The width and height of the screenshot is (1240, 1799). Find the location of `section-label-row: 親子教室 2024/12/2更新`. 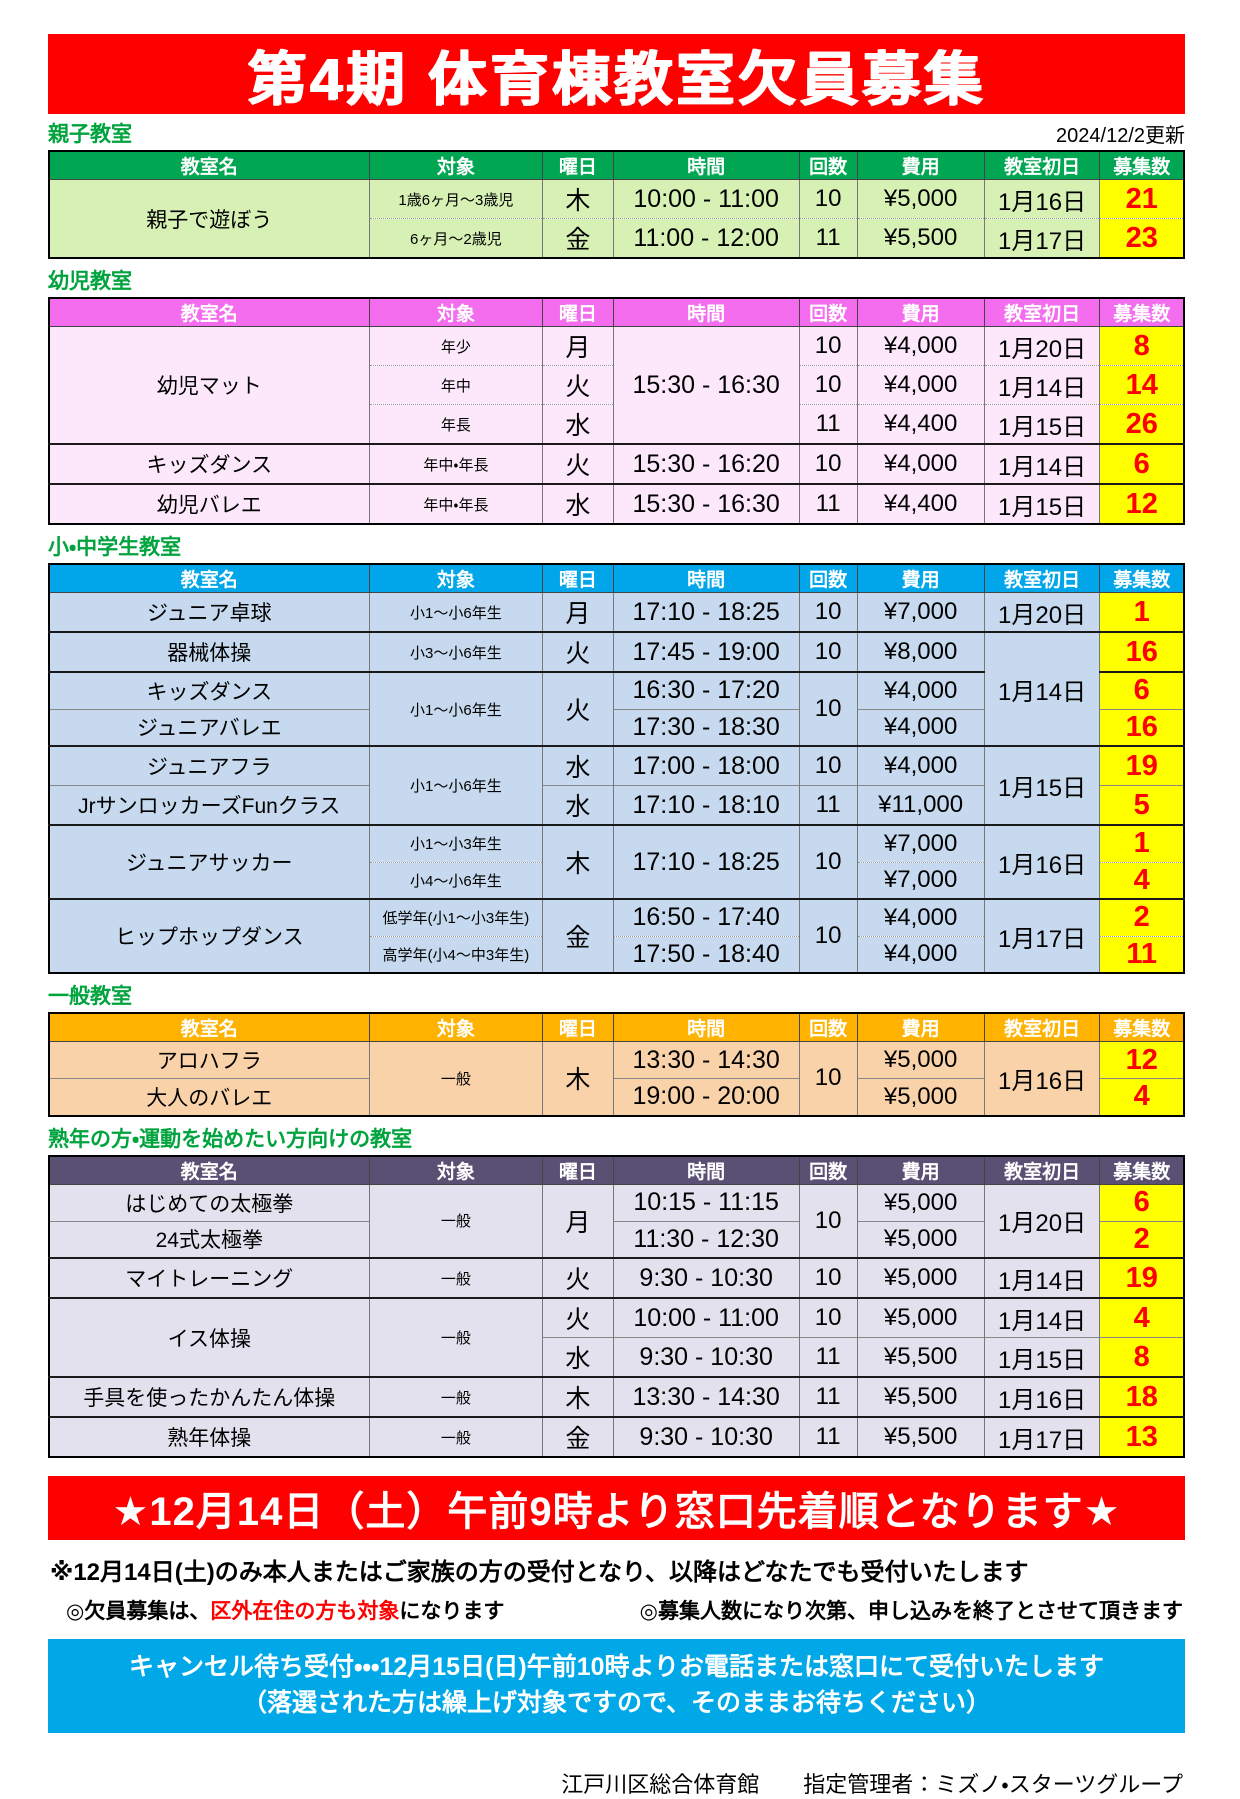

section-label-row: 親子教室 2024/12/2更新 is located at coordinates (616, 133).